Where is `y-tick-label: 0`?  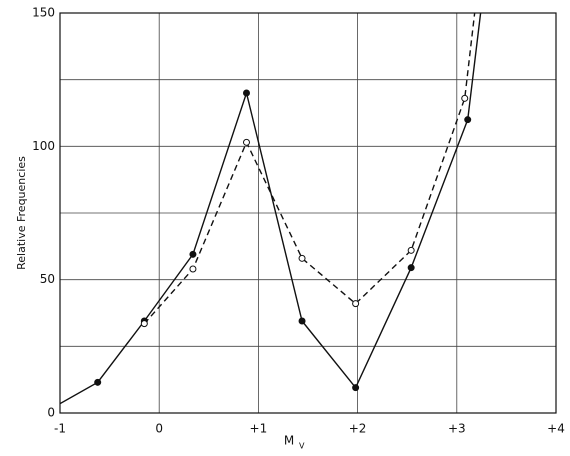 y-tick-label: 0 is located at coordinates (51, 413).